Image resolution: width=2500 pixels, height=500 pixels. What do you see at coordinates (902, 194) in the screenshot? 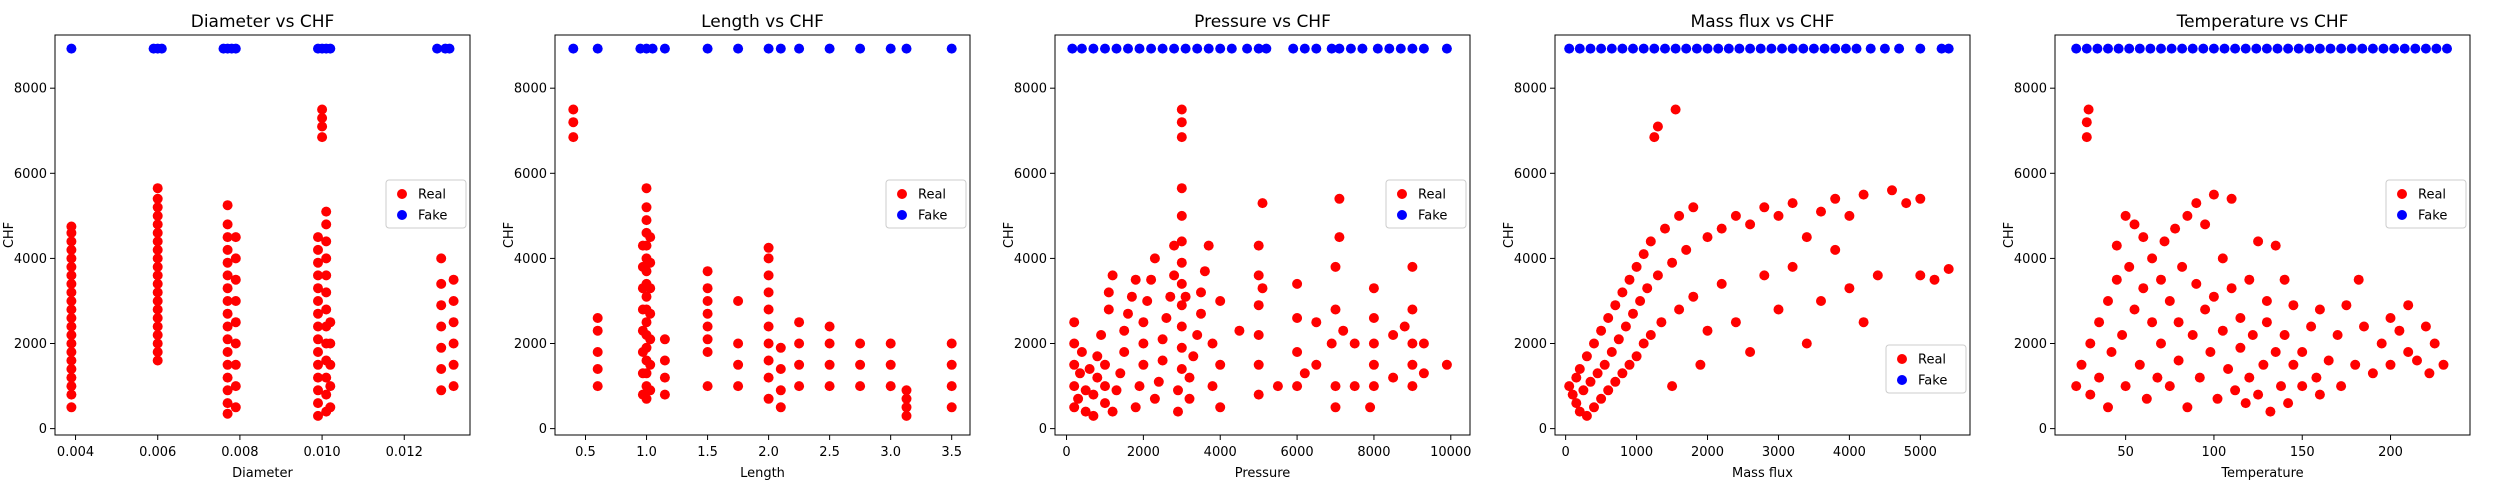
I see `legend-marker-real` at bounding box center [902, 194].